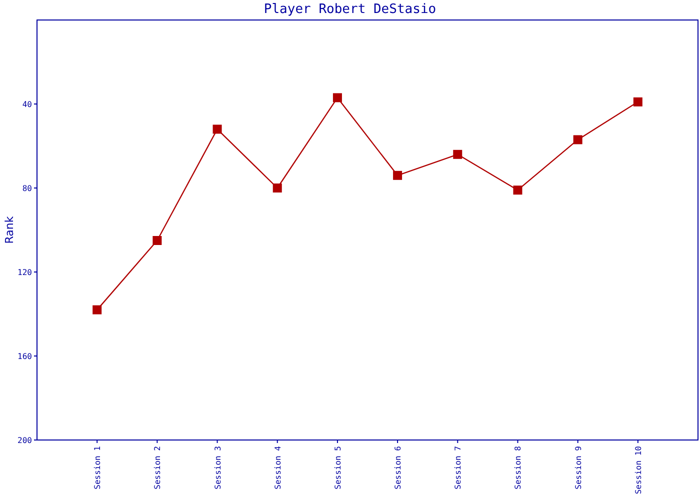  Describe the element at coordinates (578, 468) in the screenshot. I see `x-tick-label: Session 9` at that location.